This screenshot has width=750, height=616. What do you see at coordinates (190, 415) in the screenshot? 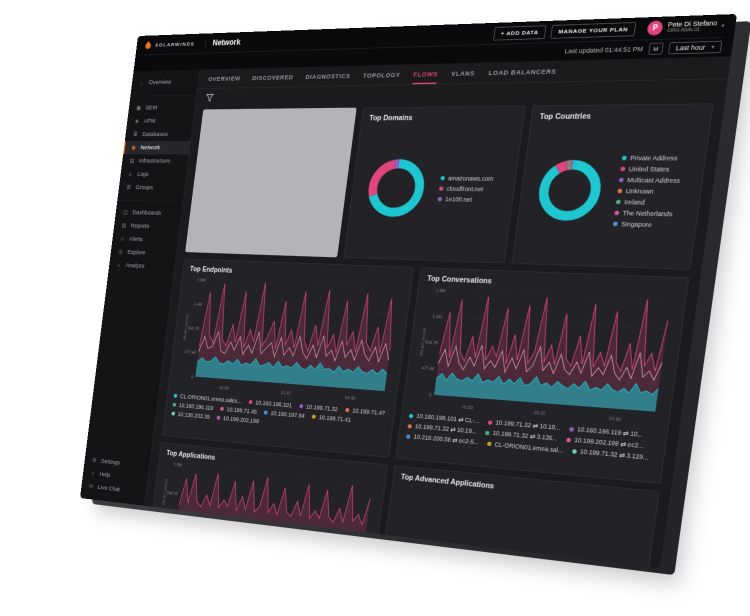
I see `legend-item: 10.136.233.39` at bounding box center [190, 415].